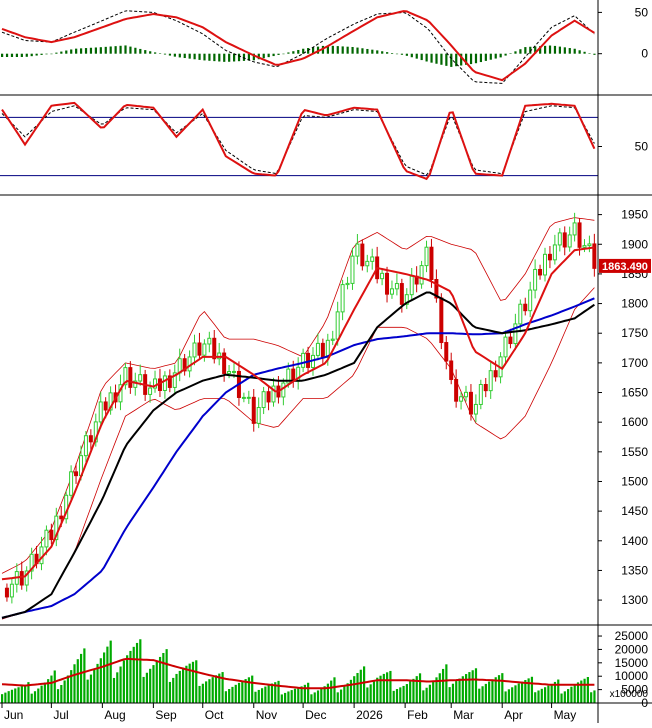 The width and height of the screenshot is (652, 728). Describe the element at coordinates (634, 600) in the screenshot. I see `y-tick-label: 1300` at that location.